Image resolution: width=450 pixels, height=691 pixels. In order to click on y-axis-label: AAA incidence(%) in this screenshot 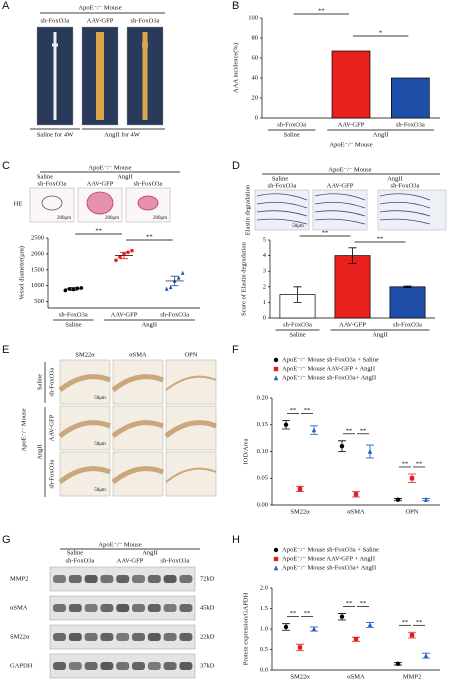, I will do `click(235, 68)`.